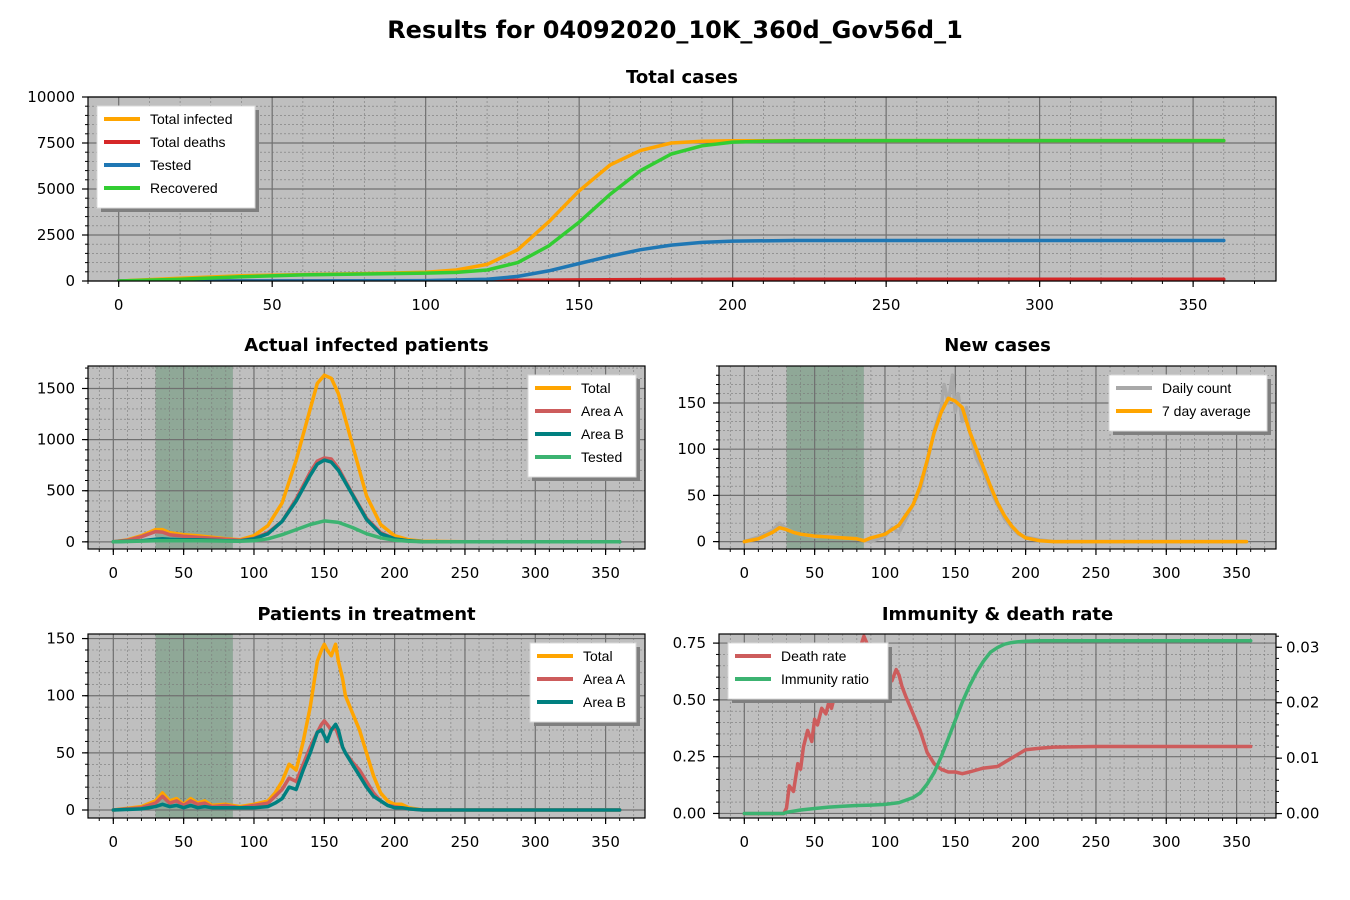 Image resolution: width=1350 pixels, height=900 pixels. Describe the element at coordinates (825, 679) in the screenshot. I see `legend-label: Immunity ratio` at that location.